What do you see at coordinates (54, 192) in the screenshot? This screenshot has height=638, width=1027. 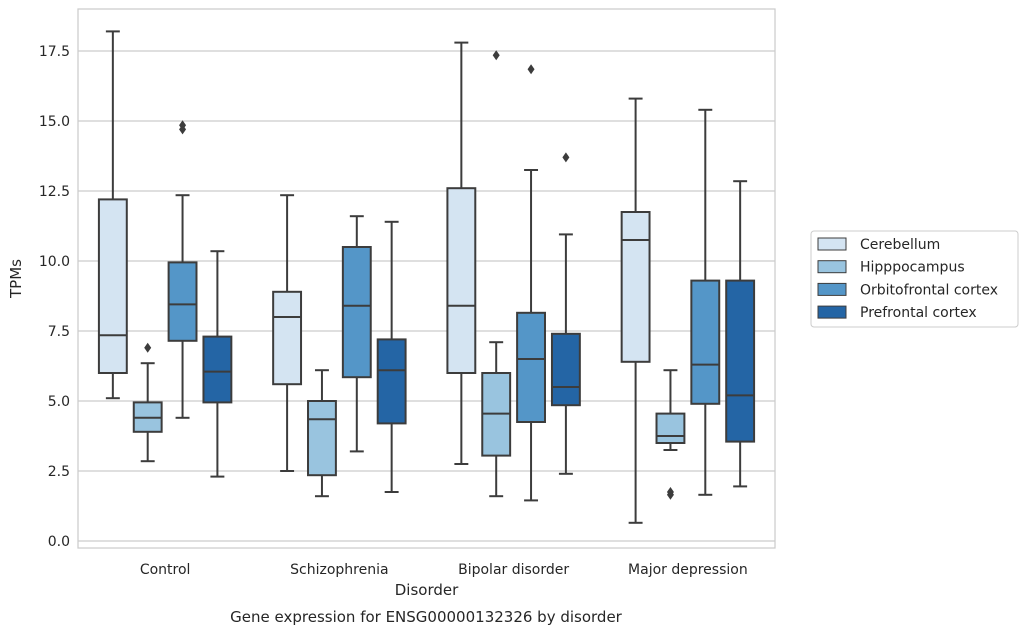 I see `y-tick-label: 12.5` at bounding box center [54, 192].